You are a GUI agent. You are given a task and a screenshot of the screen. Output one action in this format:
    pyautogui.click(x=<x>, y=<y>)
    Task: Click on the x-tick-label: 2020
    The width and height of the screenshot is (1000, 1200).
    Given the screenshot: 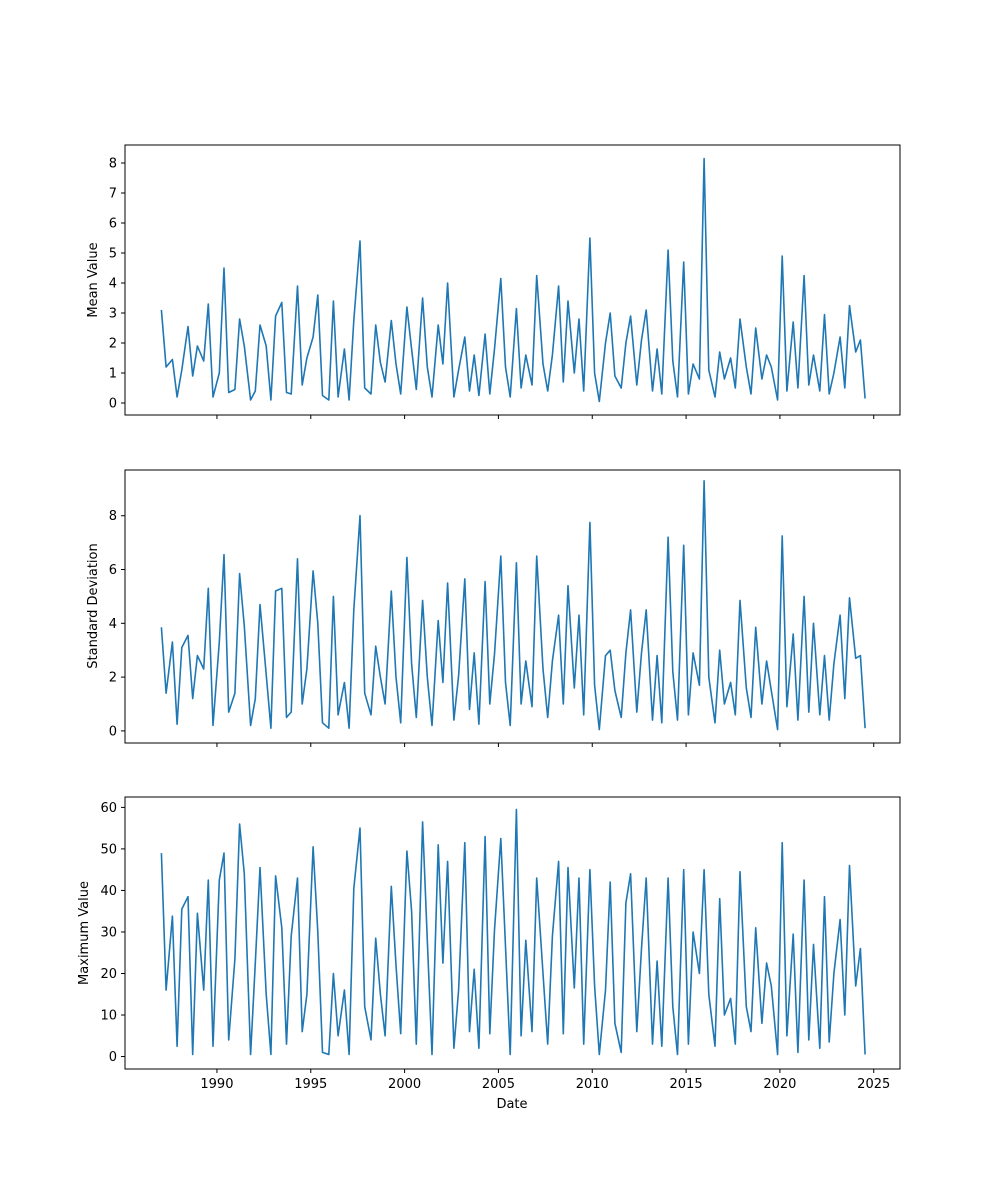 What is the action you would take?
    pyautogui.click(x=779, y=1084)
    